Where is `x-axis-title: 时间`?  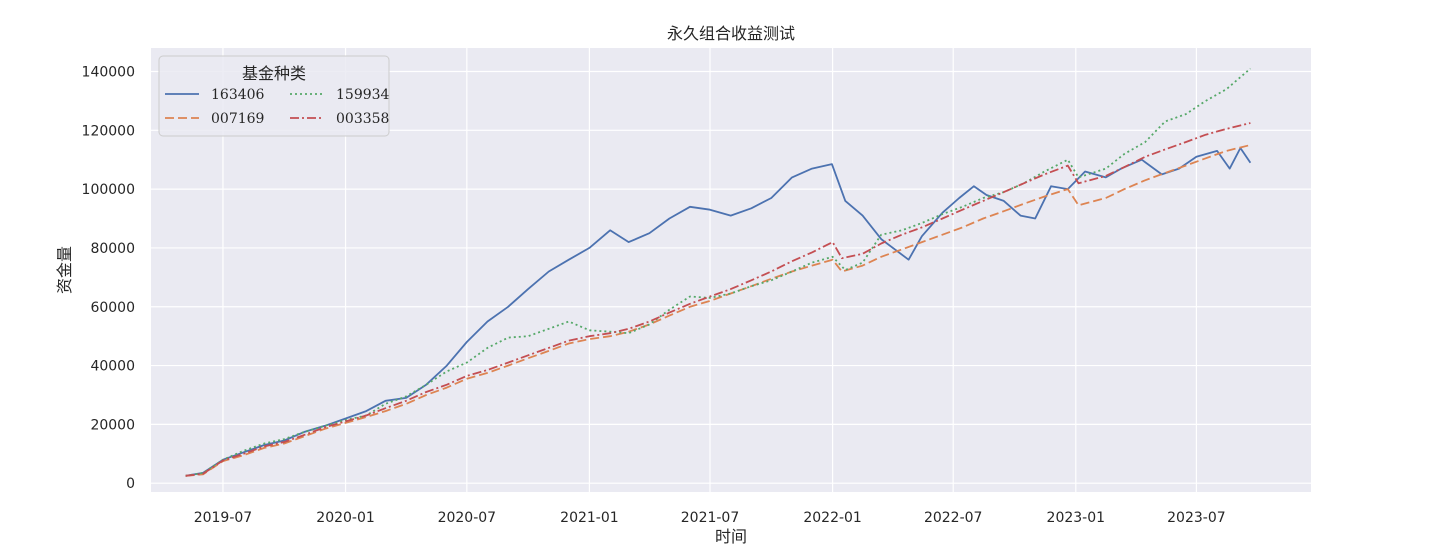 x-axis-title: 时间 is located at coordinates (731, 536).